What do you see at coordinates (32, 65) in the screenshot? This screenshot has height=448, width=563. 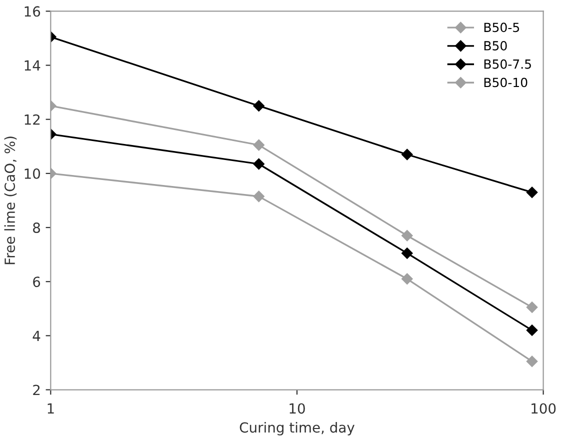 I see `y-tick-label: 14` at bounding box center [32, 65].